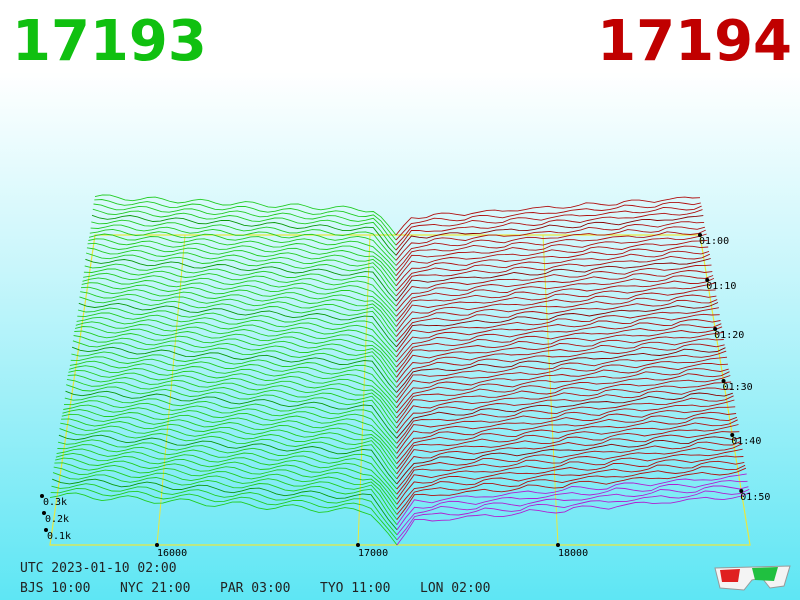  What do you see at coordinates (550, 390) in the screenshot?
I see `price-grid-line` at bounding box center [550, 390].